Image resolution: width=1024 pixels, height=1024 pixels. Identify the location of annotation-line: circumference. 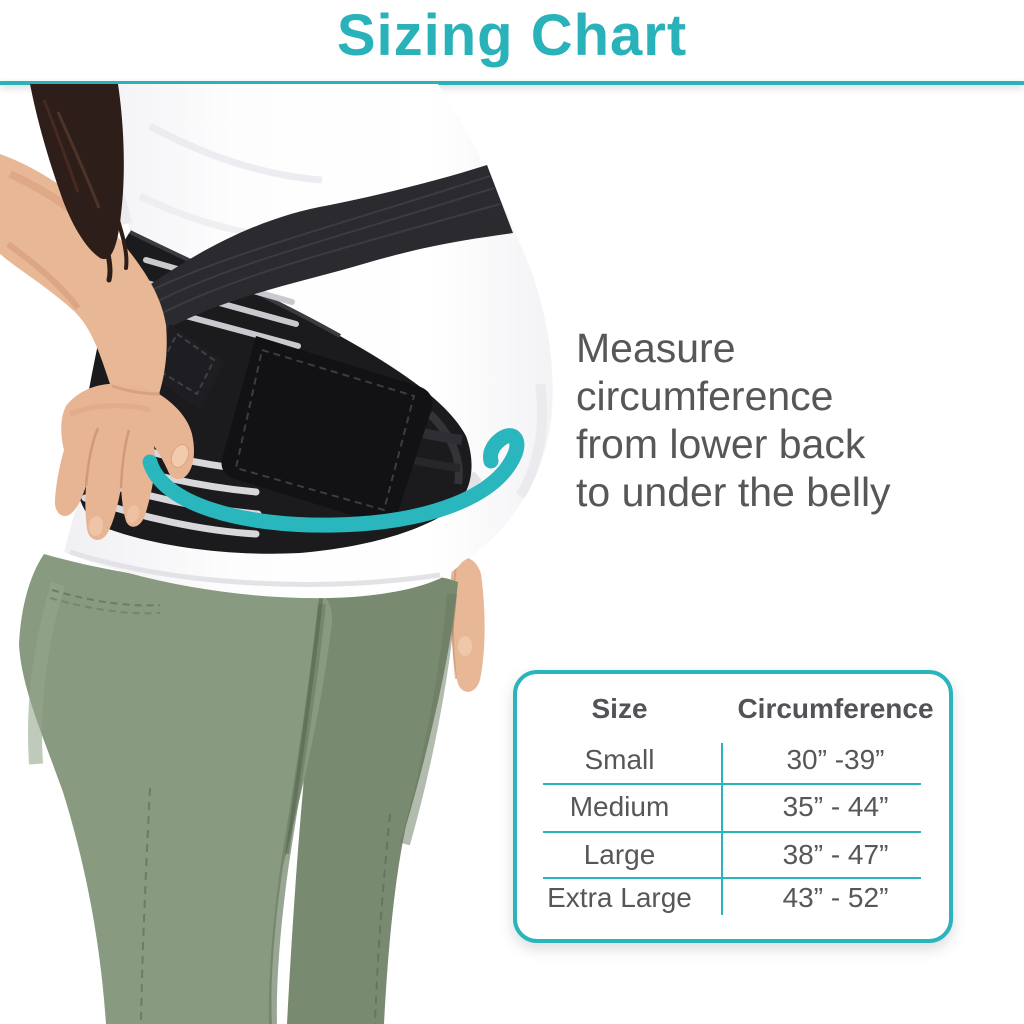
(705, 396).